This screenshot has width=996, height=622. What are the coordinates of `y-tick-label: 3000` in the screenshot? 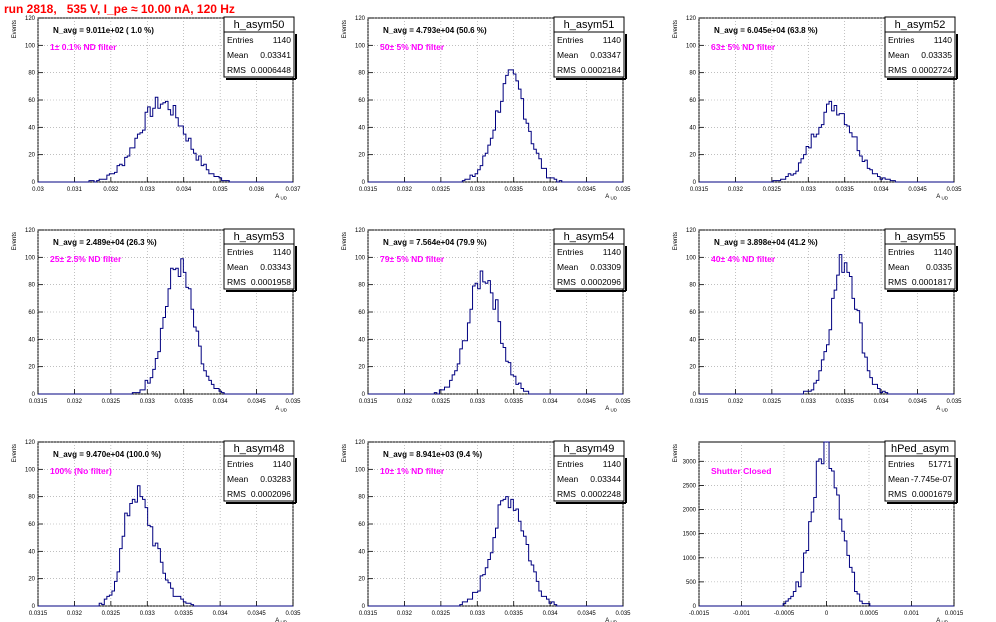 It's located at (690, 462).